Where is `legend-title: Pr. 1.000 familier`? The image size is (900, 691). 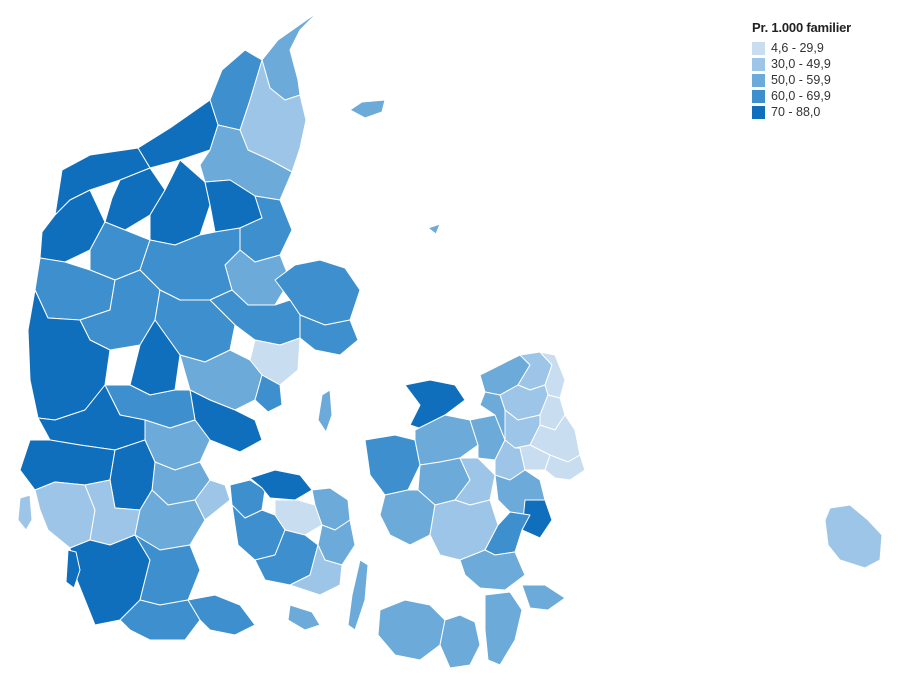
legend-title: Pr. 1.000 familier is located at coordinates (802, 27).